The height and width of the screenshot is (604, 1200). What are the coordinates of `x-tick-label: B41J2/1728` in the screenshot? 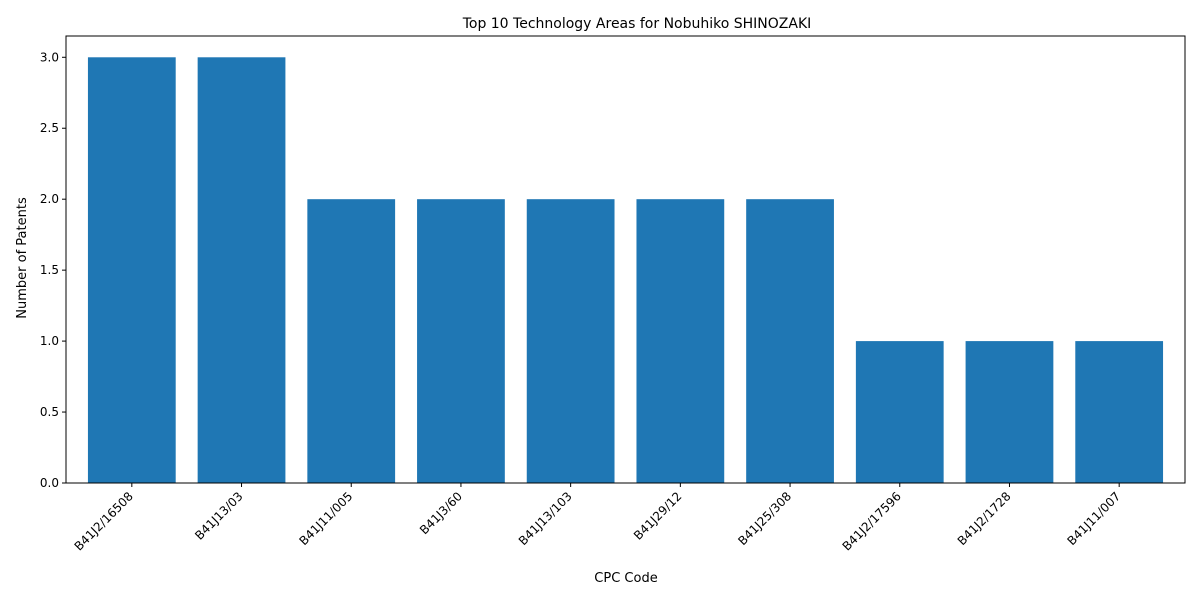 It's located at (984, 518).